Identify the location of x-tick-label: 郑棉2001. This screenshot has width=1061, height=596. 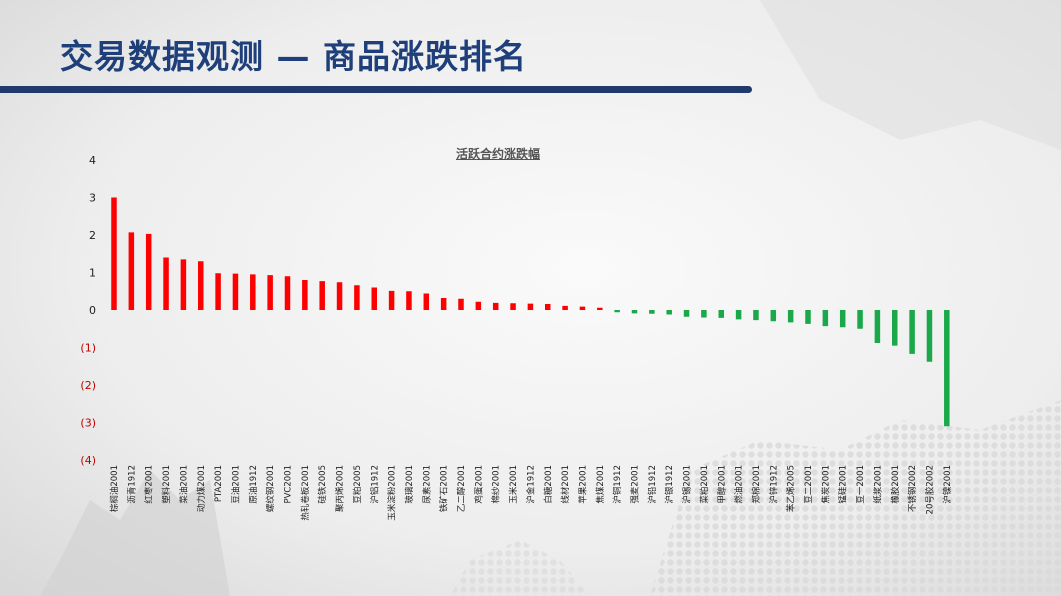
(756, 484).